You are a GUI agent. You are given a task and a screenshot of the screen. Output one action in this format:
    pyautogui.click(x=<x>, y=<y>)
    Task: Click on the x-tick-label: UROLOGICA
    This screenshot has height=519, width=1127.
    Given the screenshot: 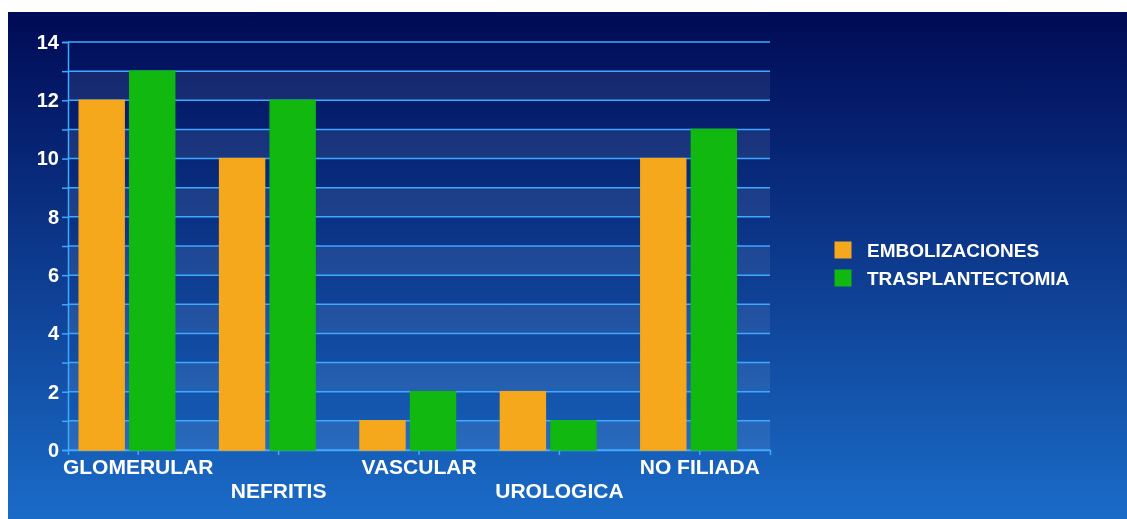 What is the action you would take?
    pyautogui.click(x=559, y=490)
    